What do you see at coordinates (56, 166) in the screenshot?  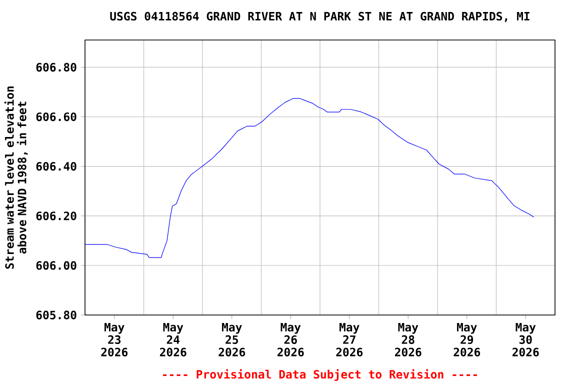 I see `y-tick-label: 606.40` at bounding box center [56, 166].